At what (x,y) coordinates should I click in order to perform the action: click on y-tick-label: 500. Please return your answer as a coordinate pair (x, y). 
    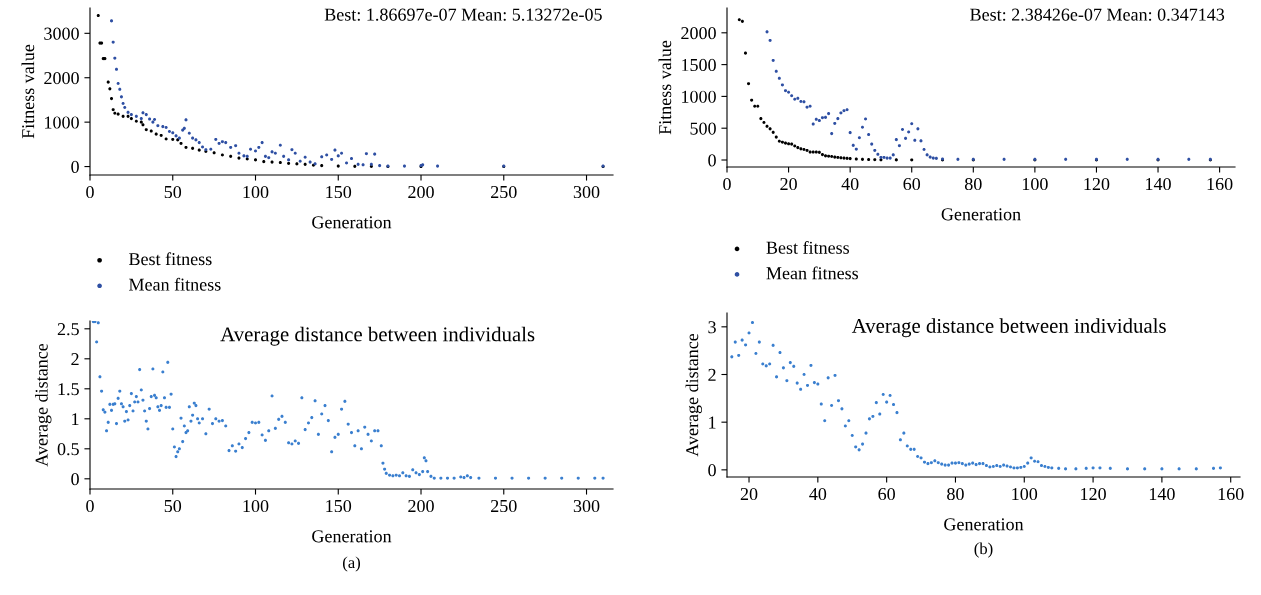
    Looking at the image, I should click on (703, 128).